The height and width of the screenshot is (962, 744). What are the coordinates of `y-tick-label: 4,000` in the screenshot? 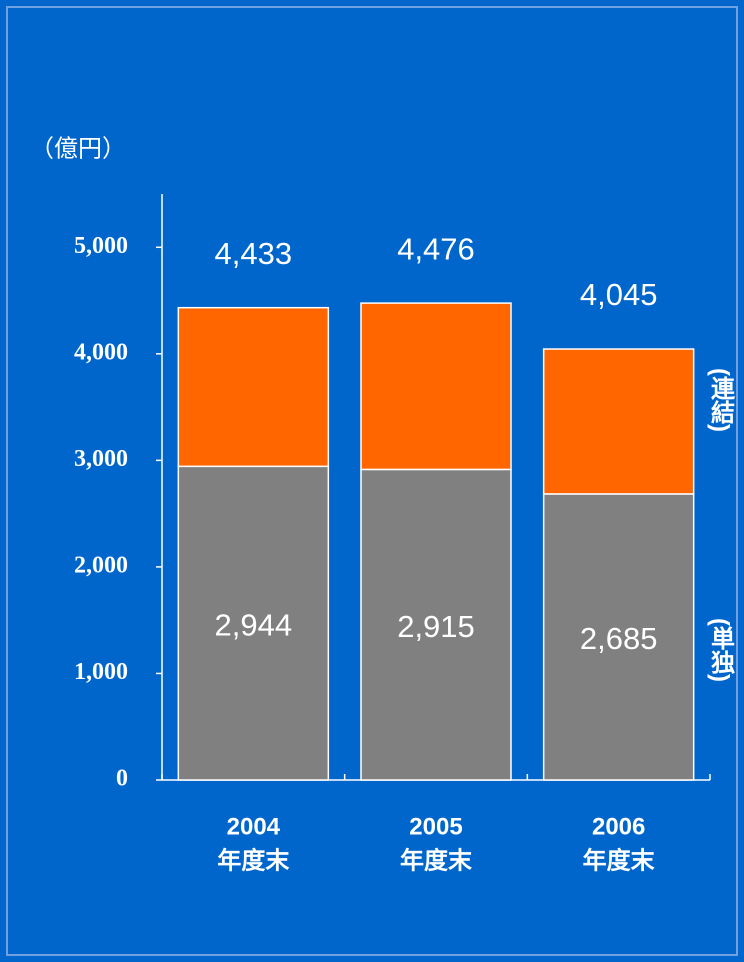 It's located at (101, 352).